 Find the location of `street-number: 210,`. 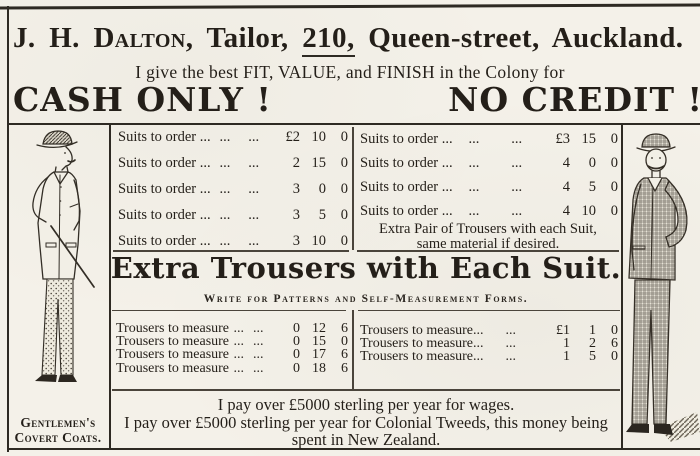

street-number: 210, is located at coordinates (328, 39).